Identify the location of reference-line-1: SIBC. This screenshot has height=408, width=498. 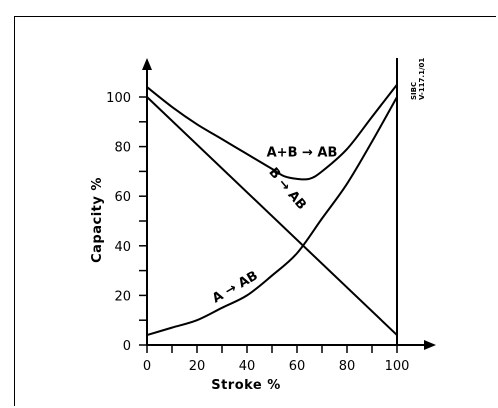
(414, 91).